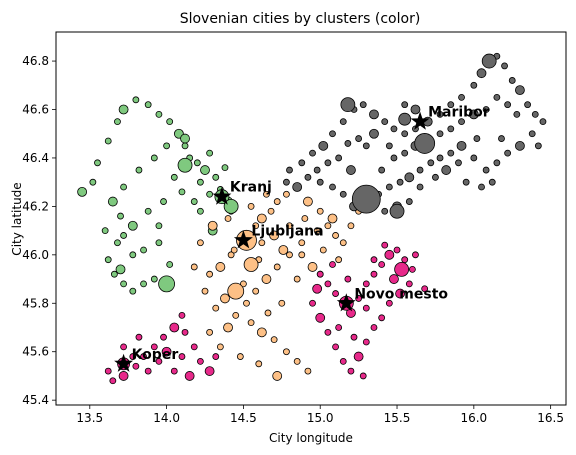 Image resolution: width=576 pixels, height=455 pixels. Describe the element at coordinates (473, 418) in the screenshot. I see `x-tick-label: 16.0` at that location.